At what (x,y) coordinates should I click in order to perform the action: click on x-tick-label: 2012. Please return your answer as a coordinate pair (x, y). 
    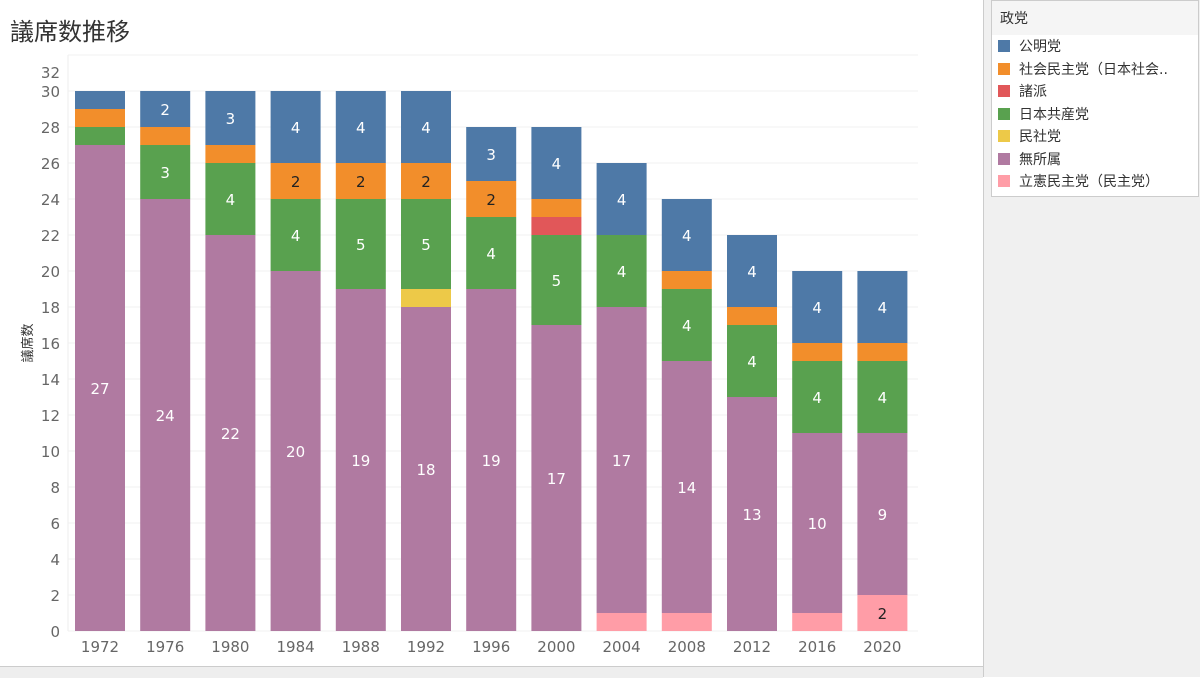
    Looking at the image, I should click on (752, 647).